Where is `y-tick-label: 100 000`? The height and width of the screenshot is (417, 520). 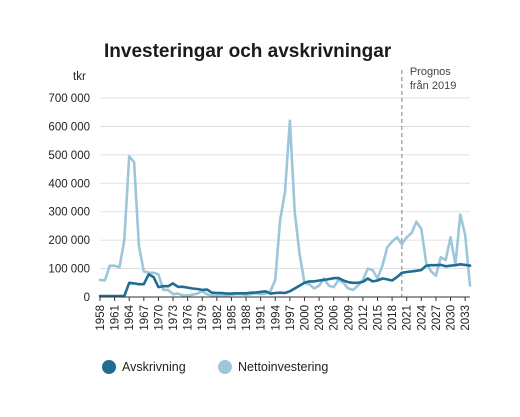 y-tick-label: 100 000 is located at coordinates (69, 270).